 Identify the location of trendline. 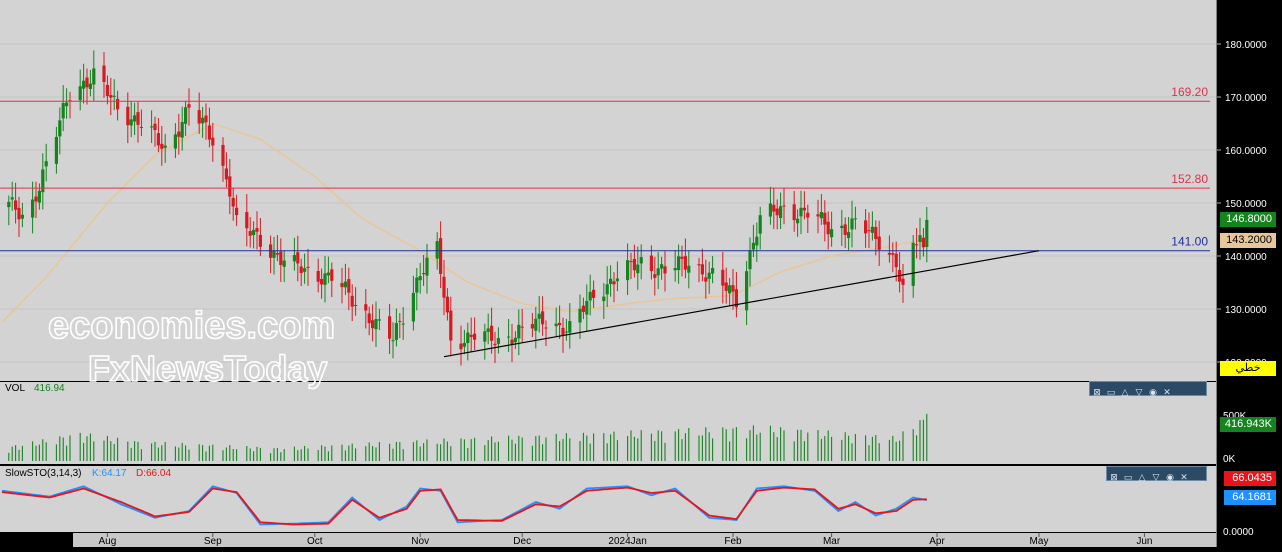
(741, 304).